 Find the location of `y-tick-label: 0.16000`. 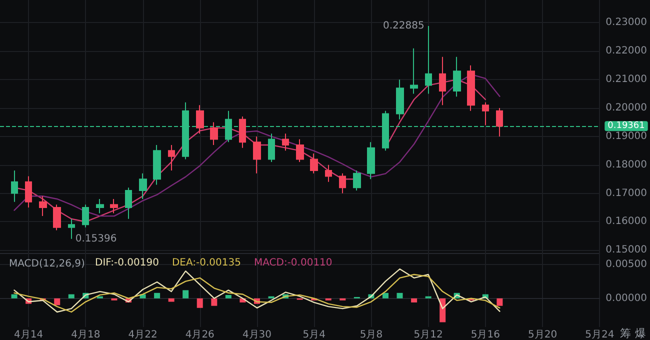

y-tick-label: 0.16000 is located at coordinates (627, 222).